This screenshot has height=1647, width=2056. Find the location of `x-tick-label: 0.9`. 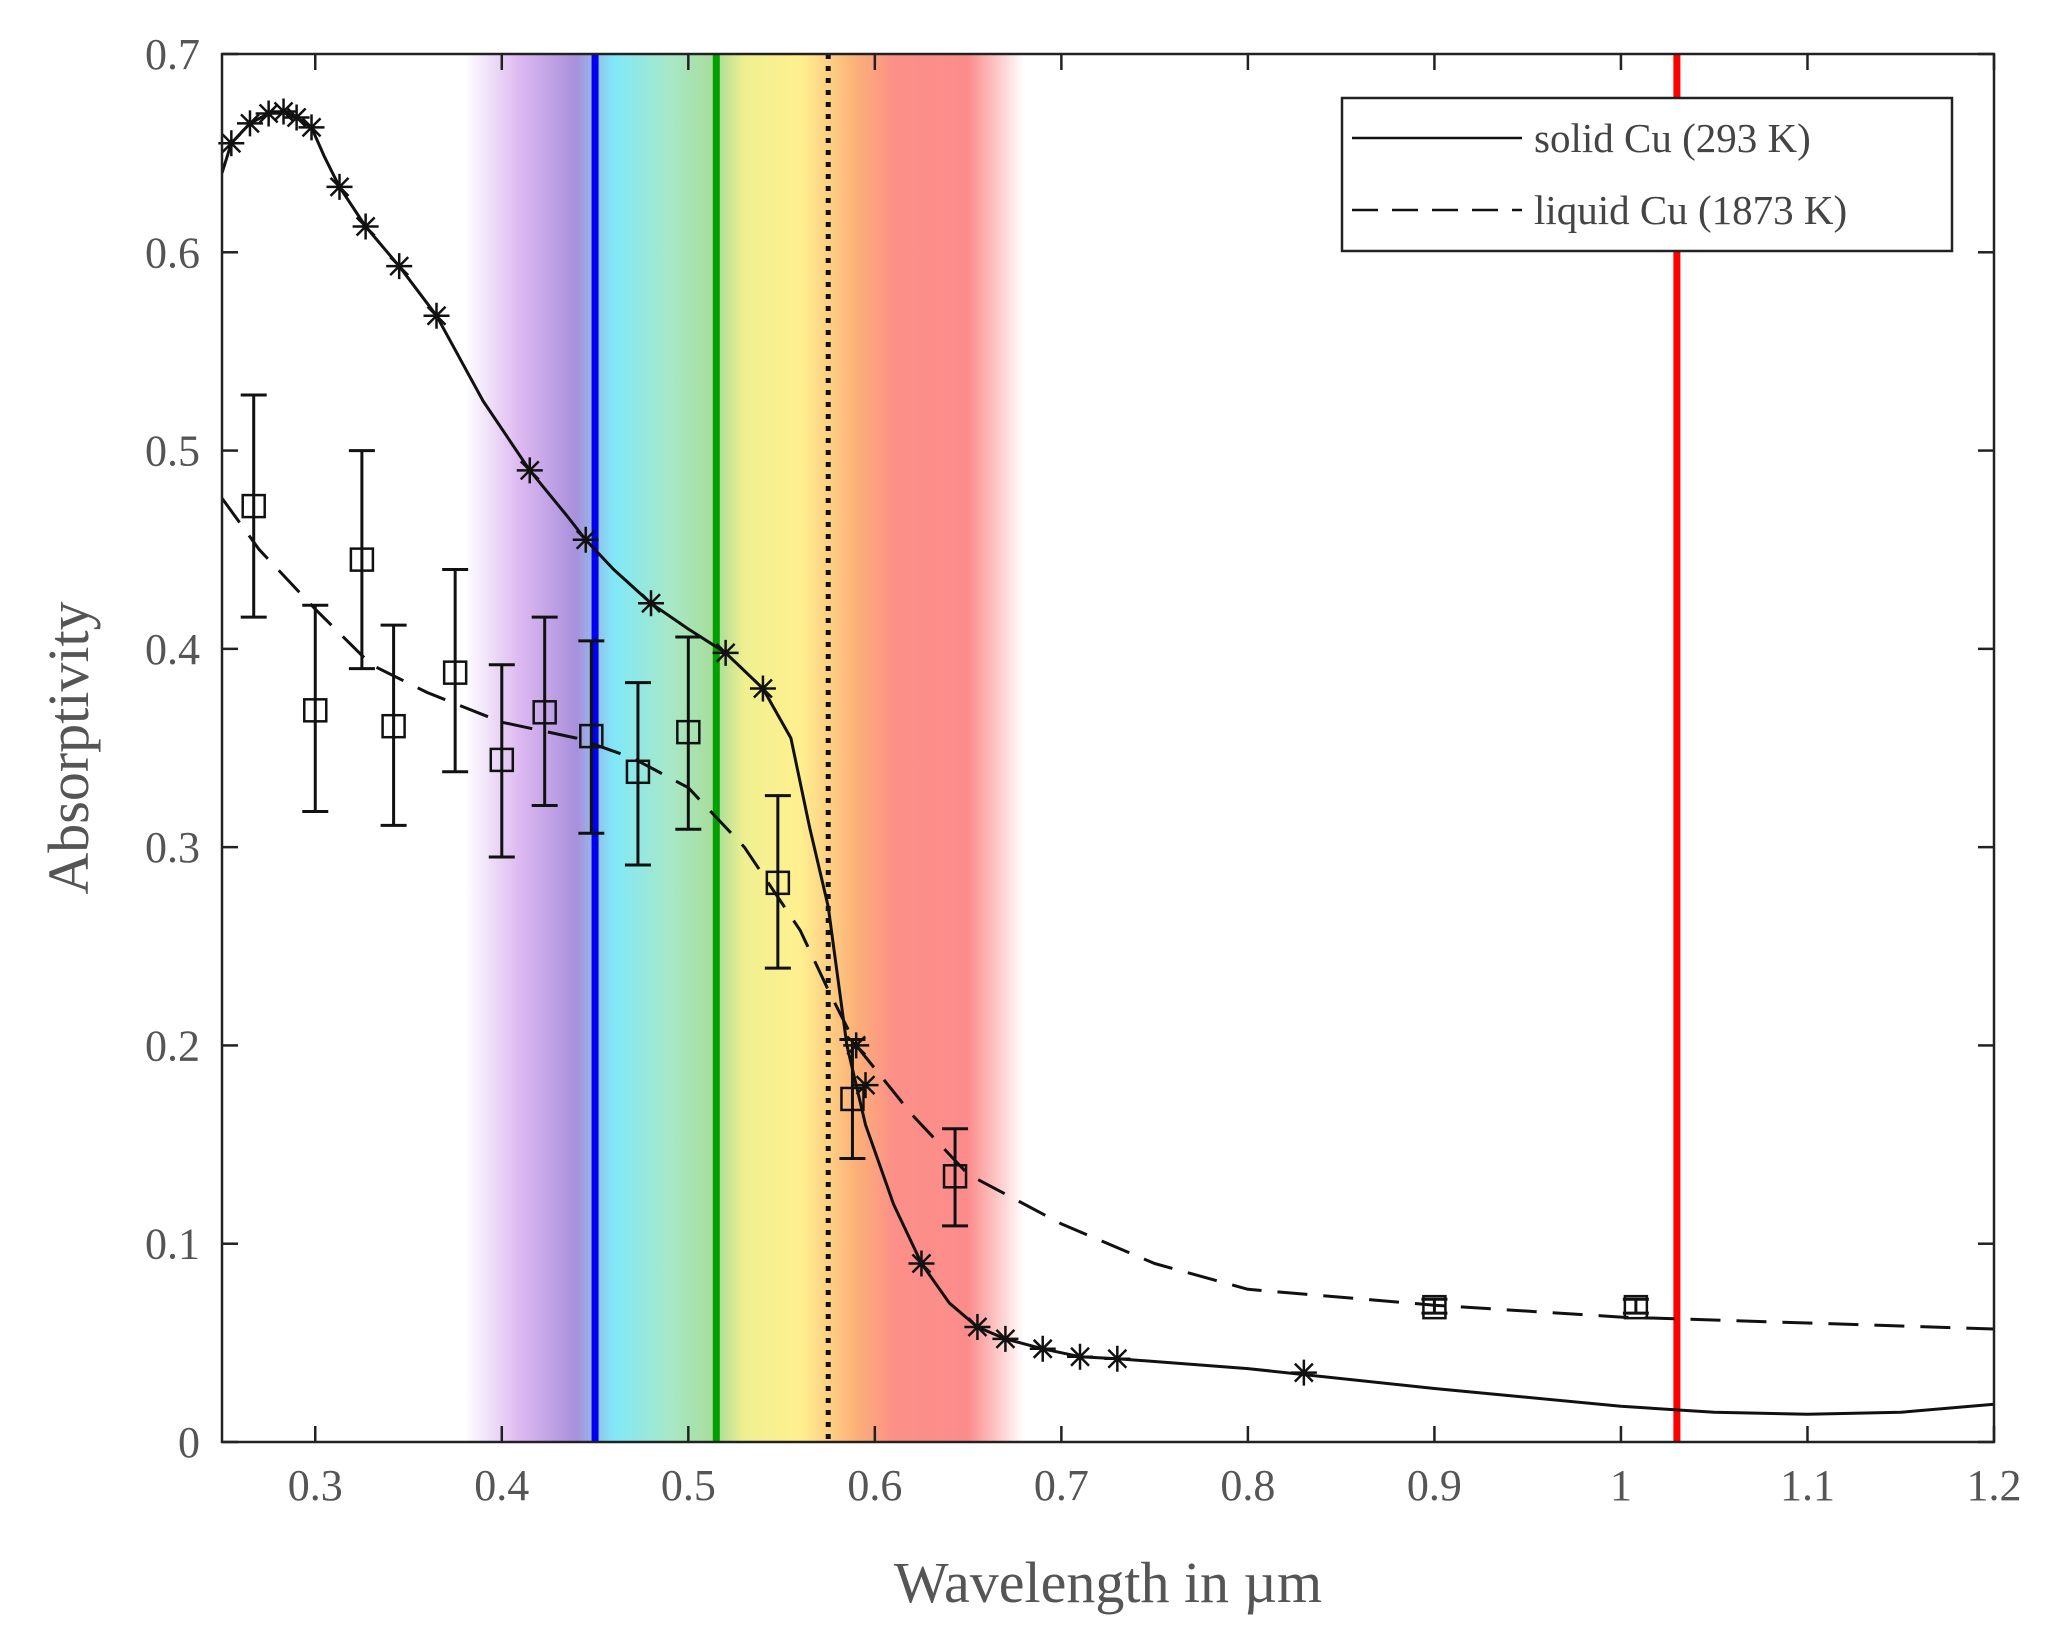

x-tick-label: 0.9 is located at coordinates (1434, 1485).